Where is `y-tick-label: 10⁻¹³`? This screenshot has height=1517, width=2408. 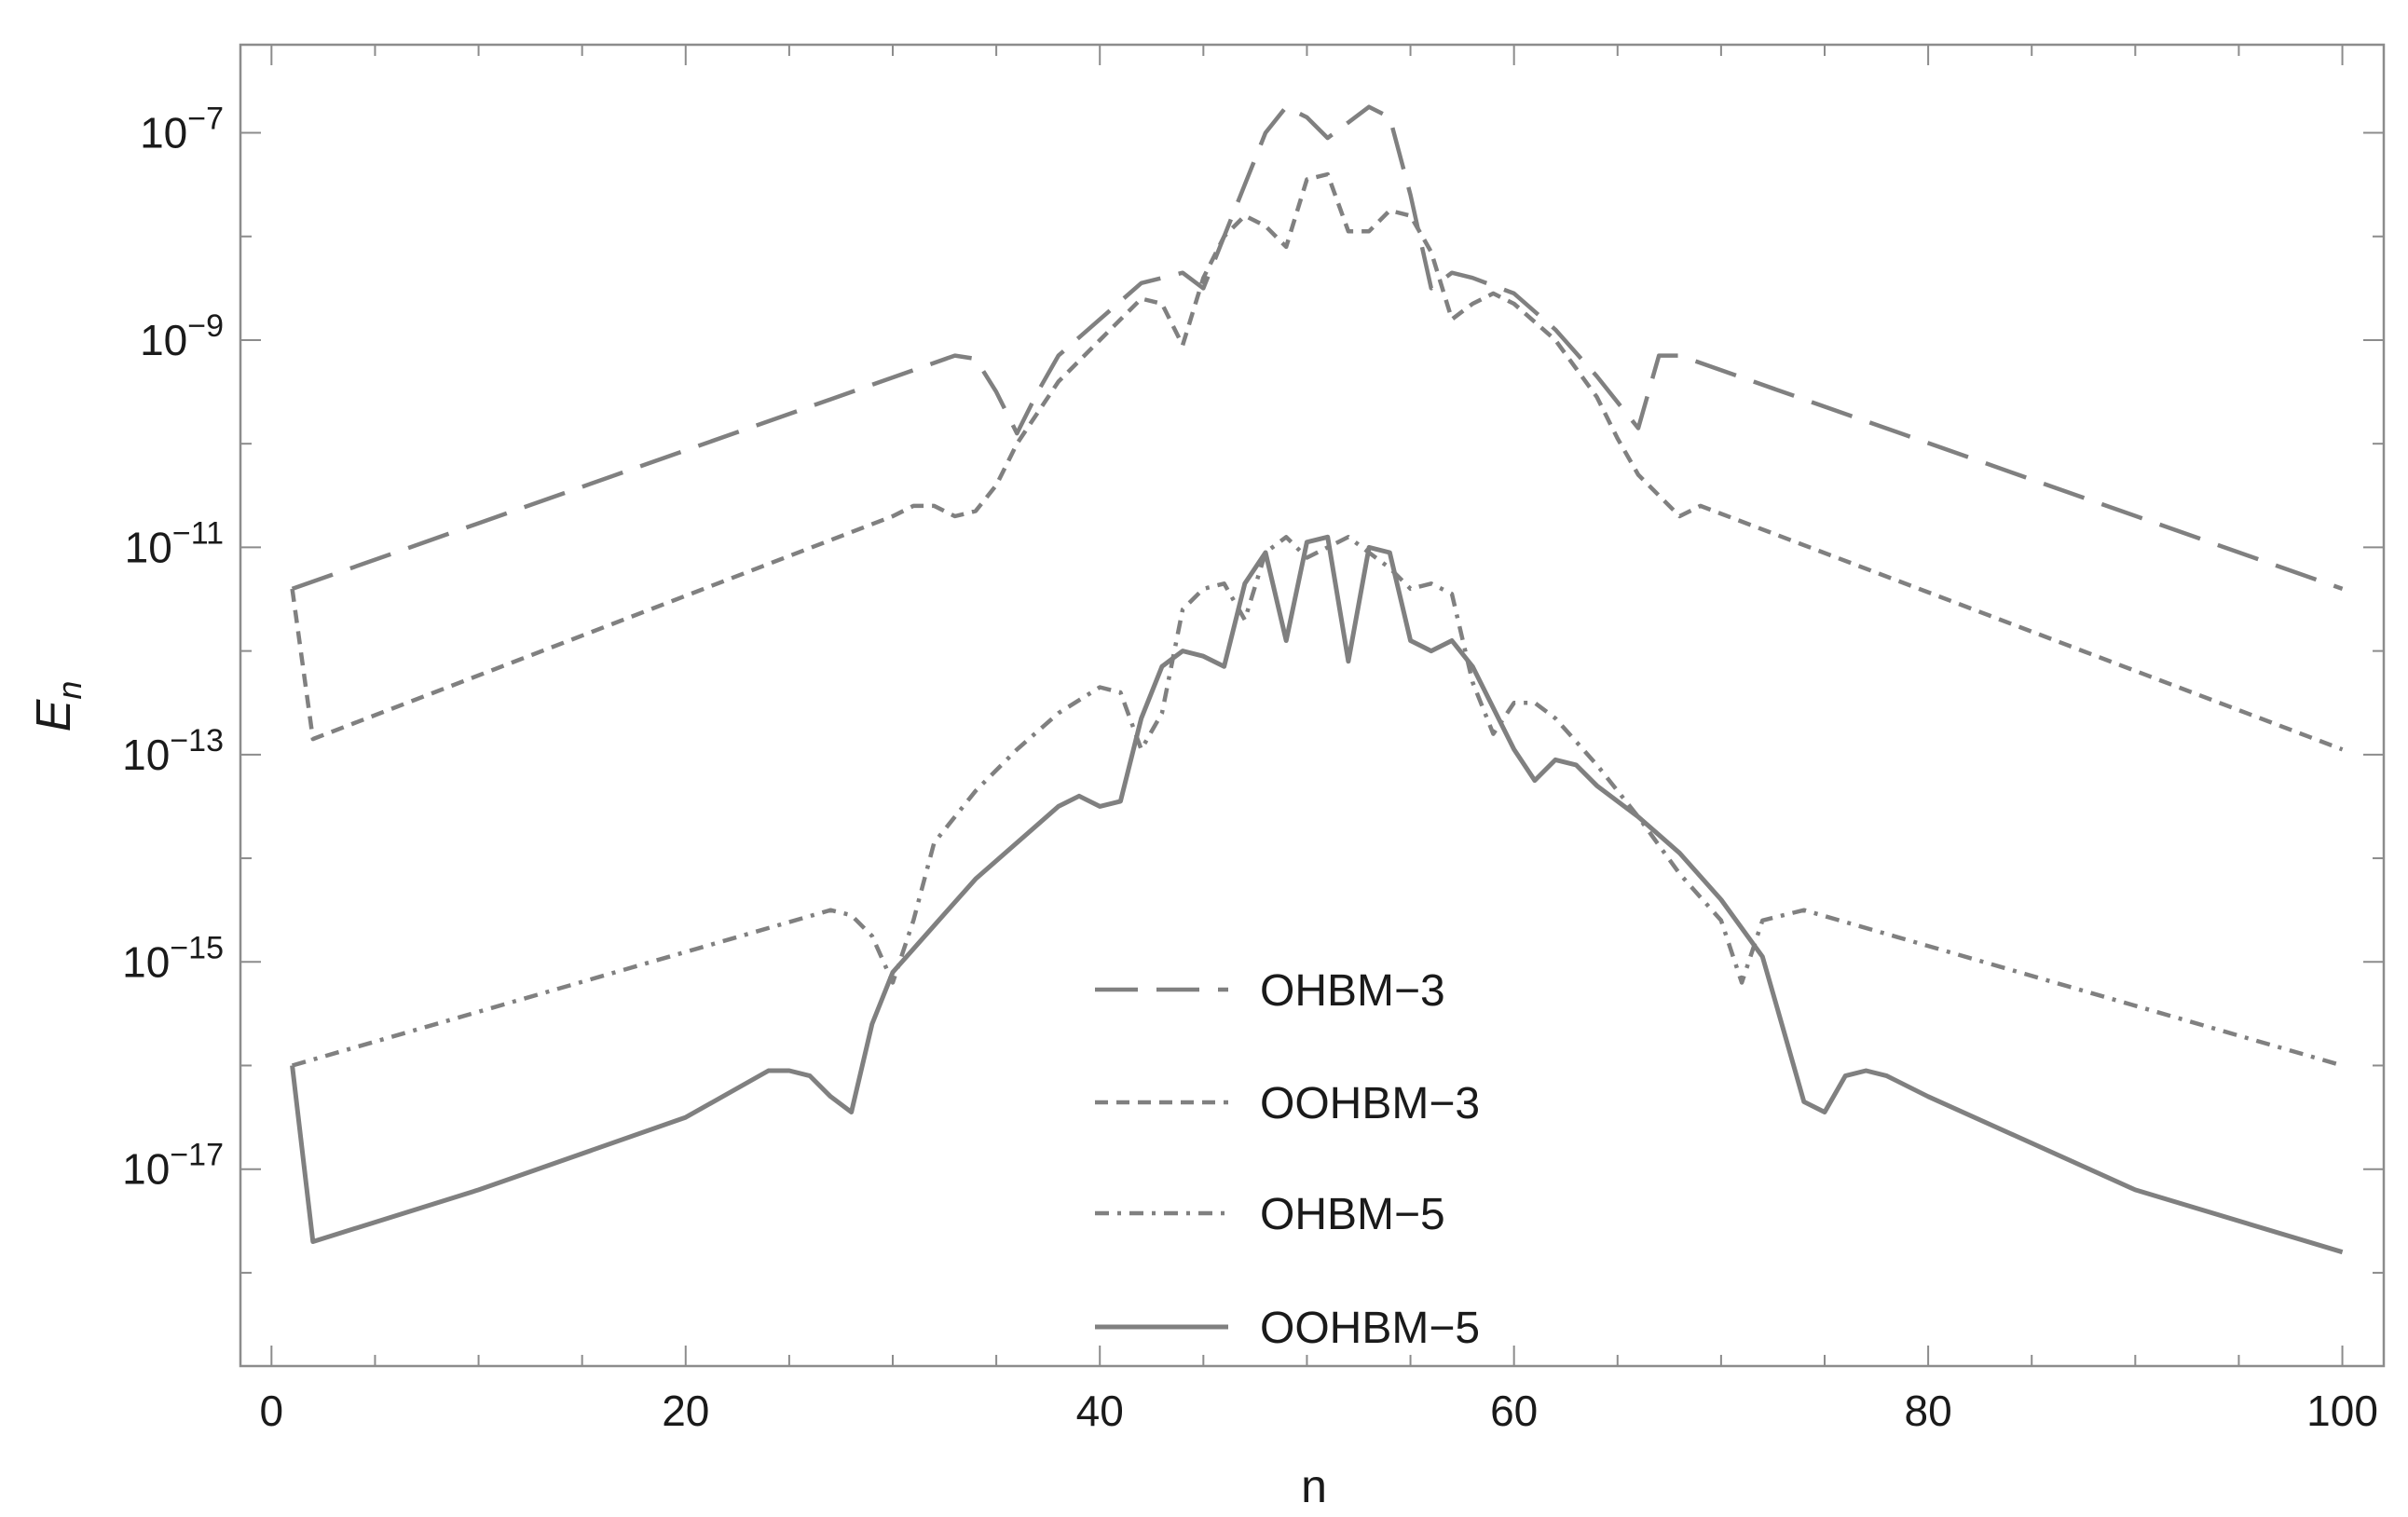
y-tick-label: 10⁻¹³ is located at coordinates (173, 751).